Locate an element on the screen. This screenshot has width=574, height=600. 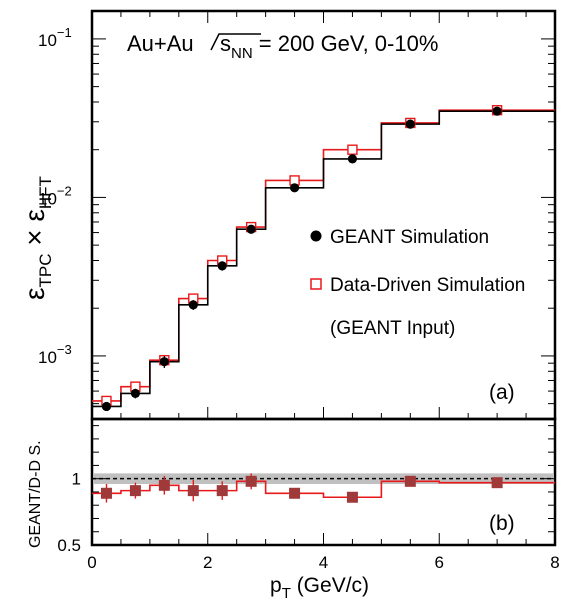
title-sqrt-sign is located at coordinates (235, 42).